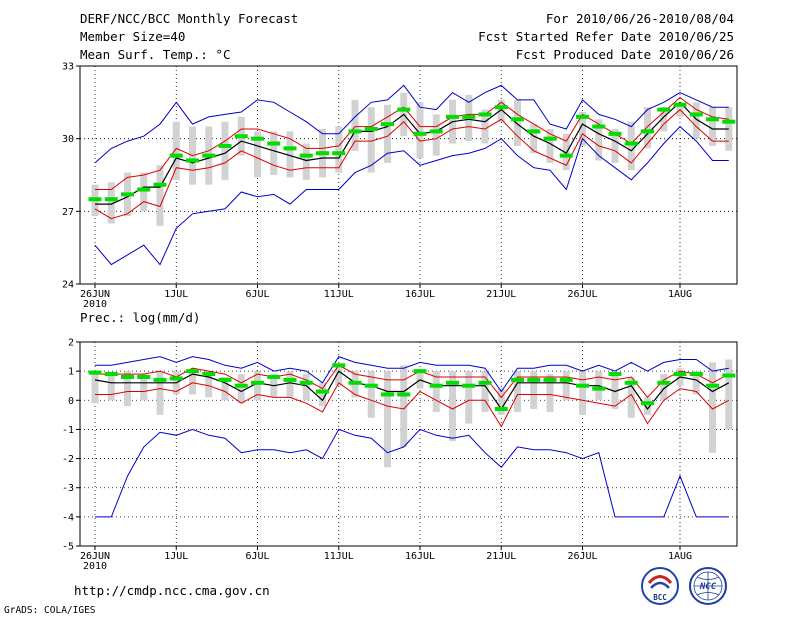 The image size is (800, 618). I want to click on variable-label: Mean Surf. Temp.: °C, so click(155, 54).